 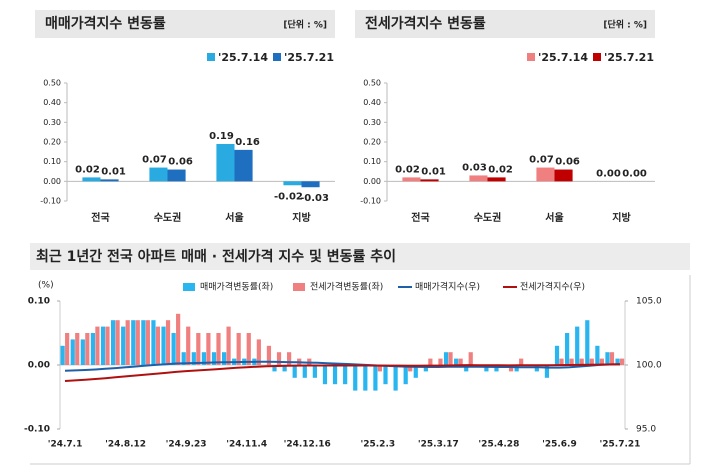 What do you see at coordinates (50, 201) in the screenshot?
I see `y-tick-label: -0.10` at bounding box center [50, 201].